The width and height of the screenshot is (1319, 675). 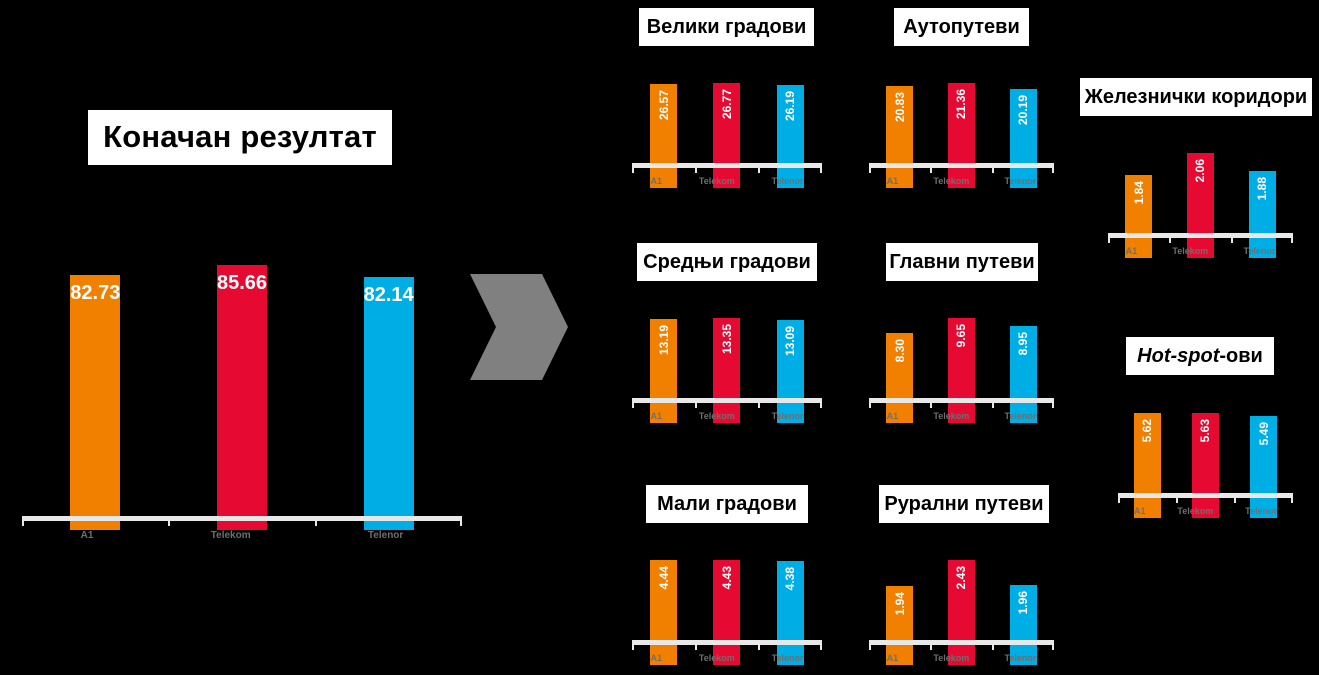 I want to click on bar-telenor: 13.09, so click(x=790, y=371).